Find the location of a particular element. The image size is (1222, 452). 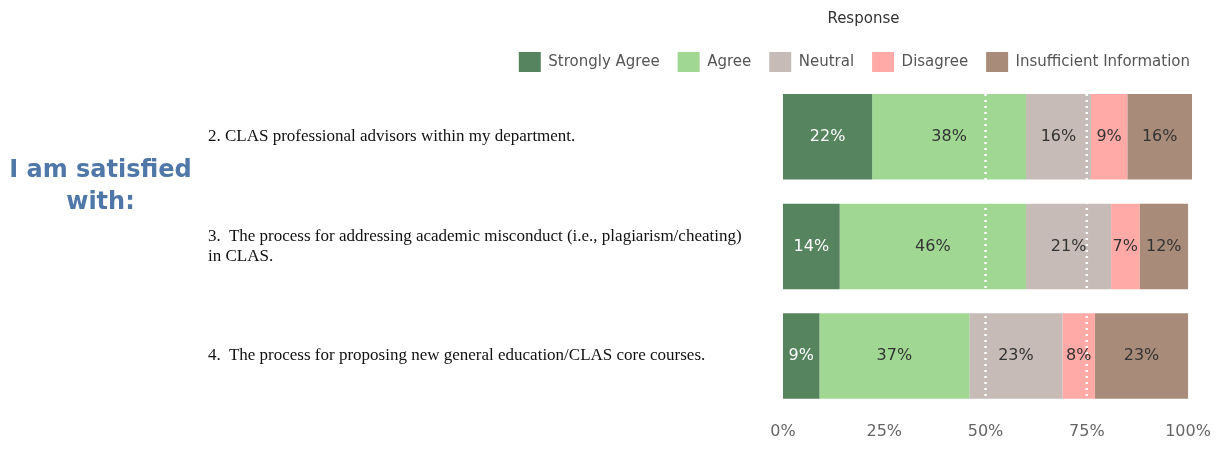

data-label: 8% is located at coordinates (1079, 355).